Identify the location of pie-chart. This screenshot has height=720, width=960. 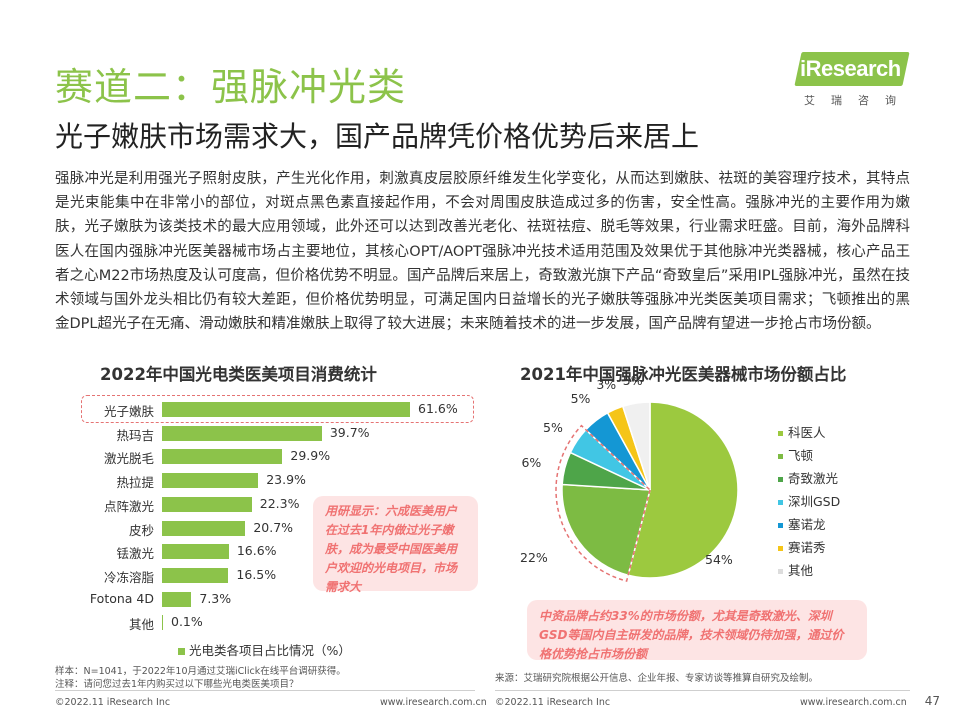
(650, 490).